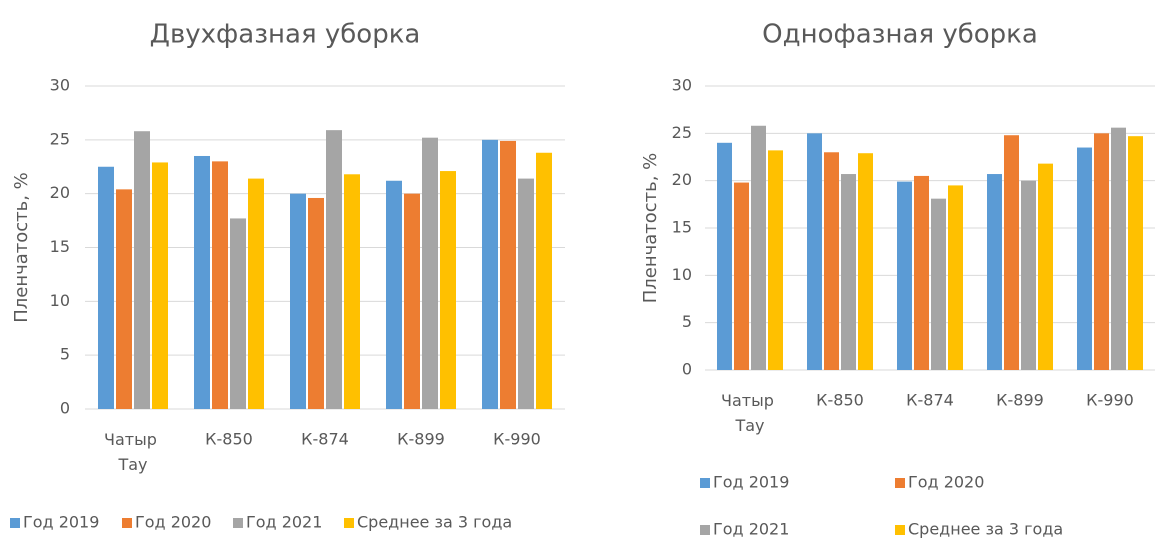  What do you see at coordinates (900, 35) in the screenshot?
I see `chart-title: Однофазная уборка` at bounding box center [900, 35].